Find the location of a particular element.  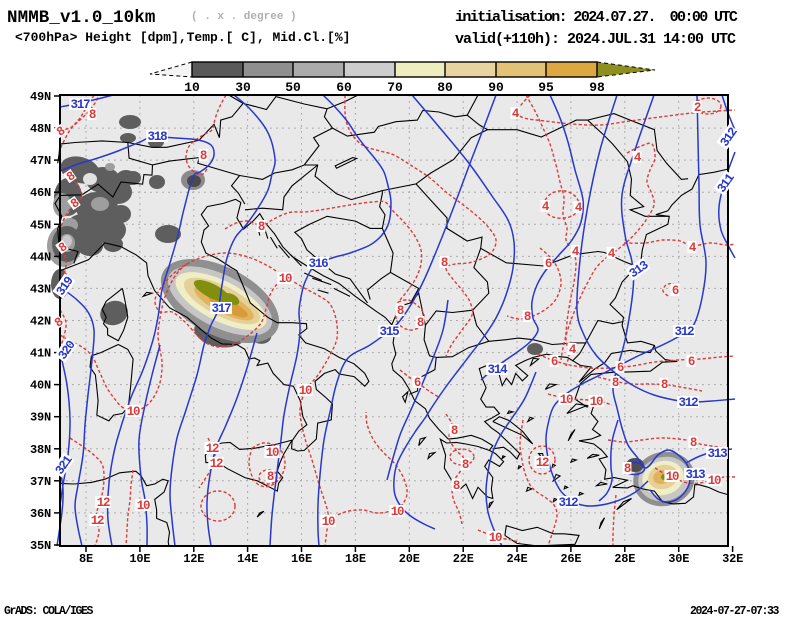

svg-text: 43N is located at coordinates (40, 289).